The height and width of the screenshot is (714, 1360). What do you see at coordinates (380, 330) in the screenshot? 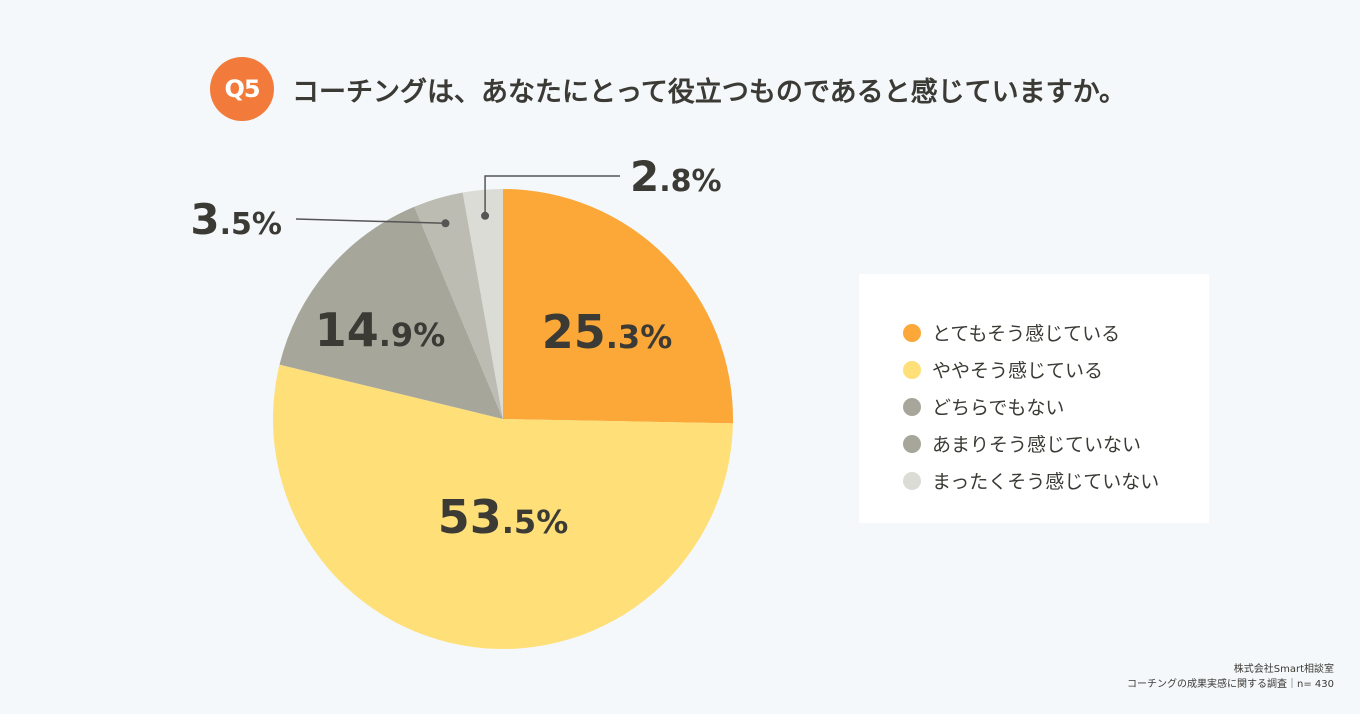
I see `slice-value-label: 14.9%` at bounding box center [380, 330].